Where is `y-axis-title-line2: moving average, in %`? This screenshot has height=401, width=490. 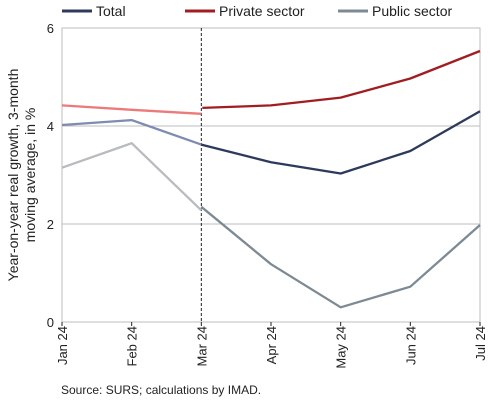
y-axis-title-line2: moving average, in % is located at coordinates (30, 175).